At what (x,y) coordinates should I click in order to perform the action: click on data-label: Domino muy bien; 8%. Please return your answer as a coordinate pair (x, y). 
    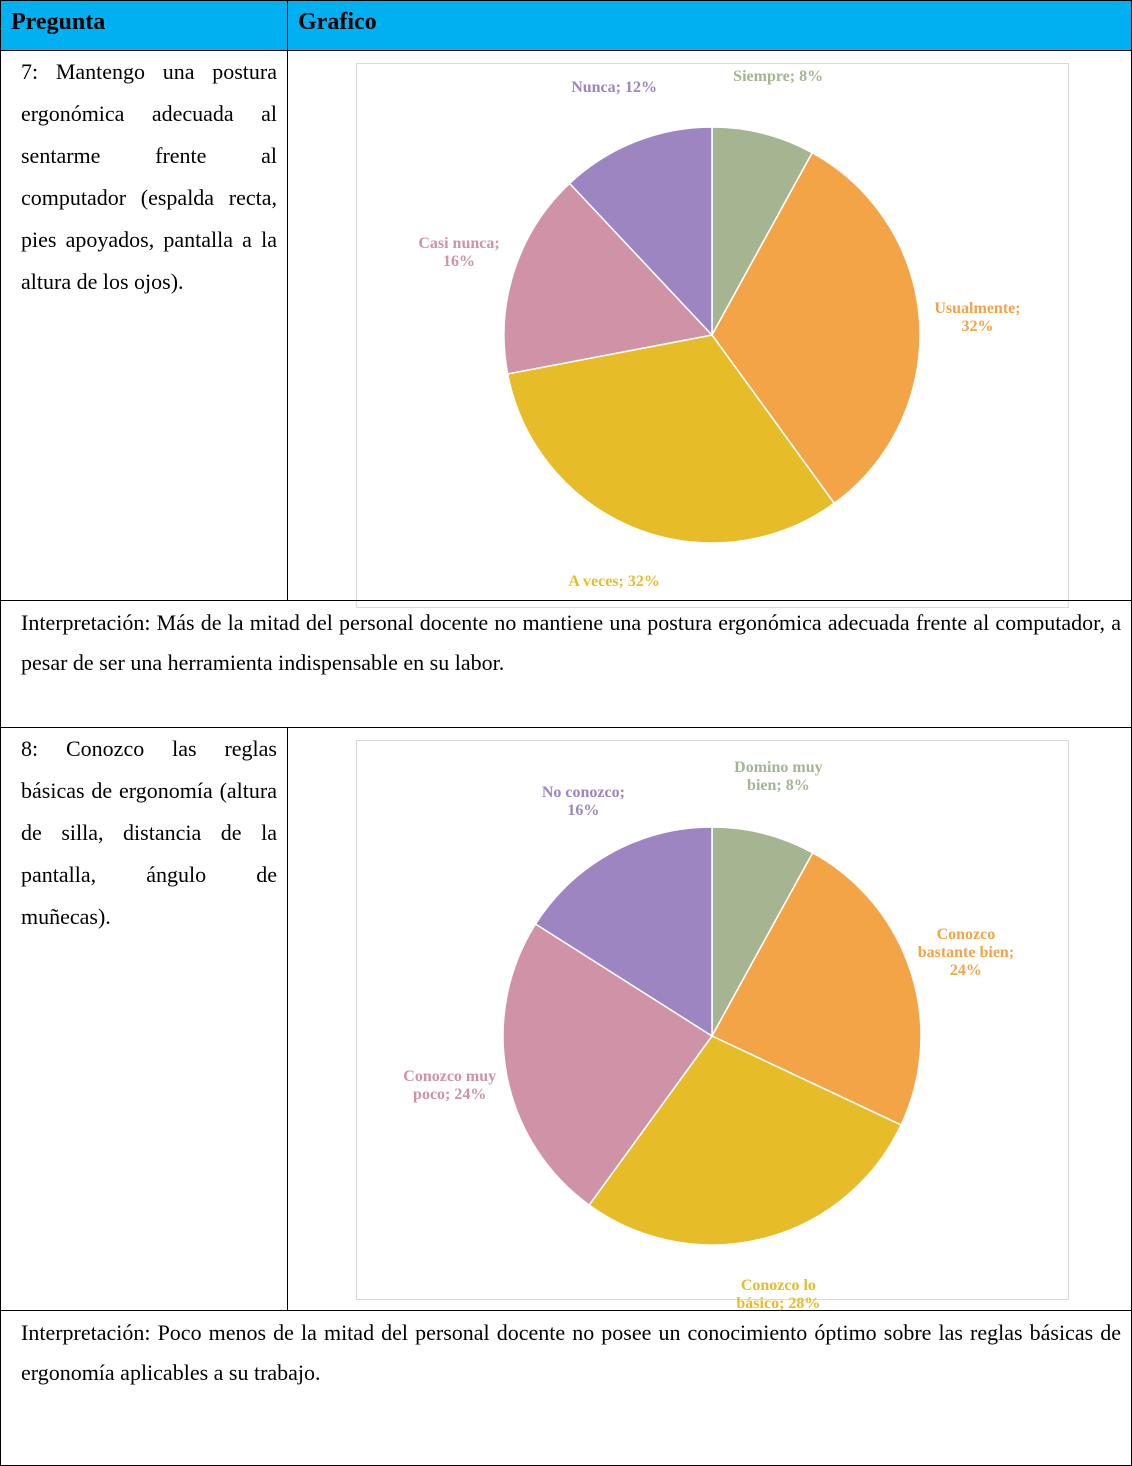
    Looking at the image, I should click on (778, 777).